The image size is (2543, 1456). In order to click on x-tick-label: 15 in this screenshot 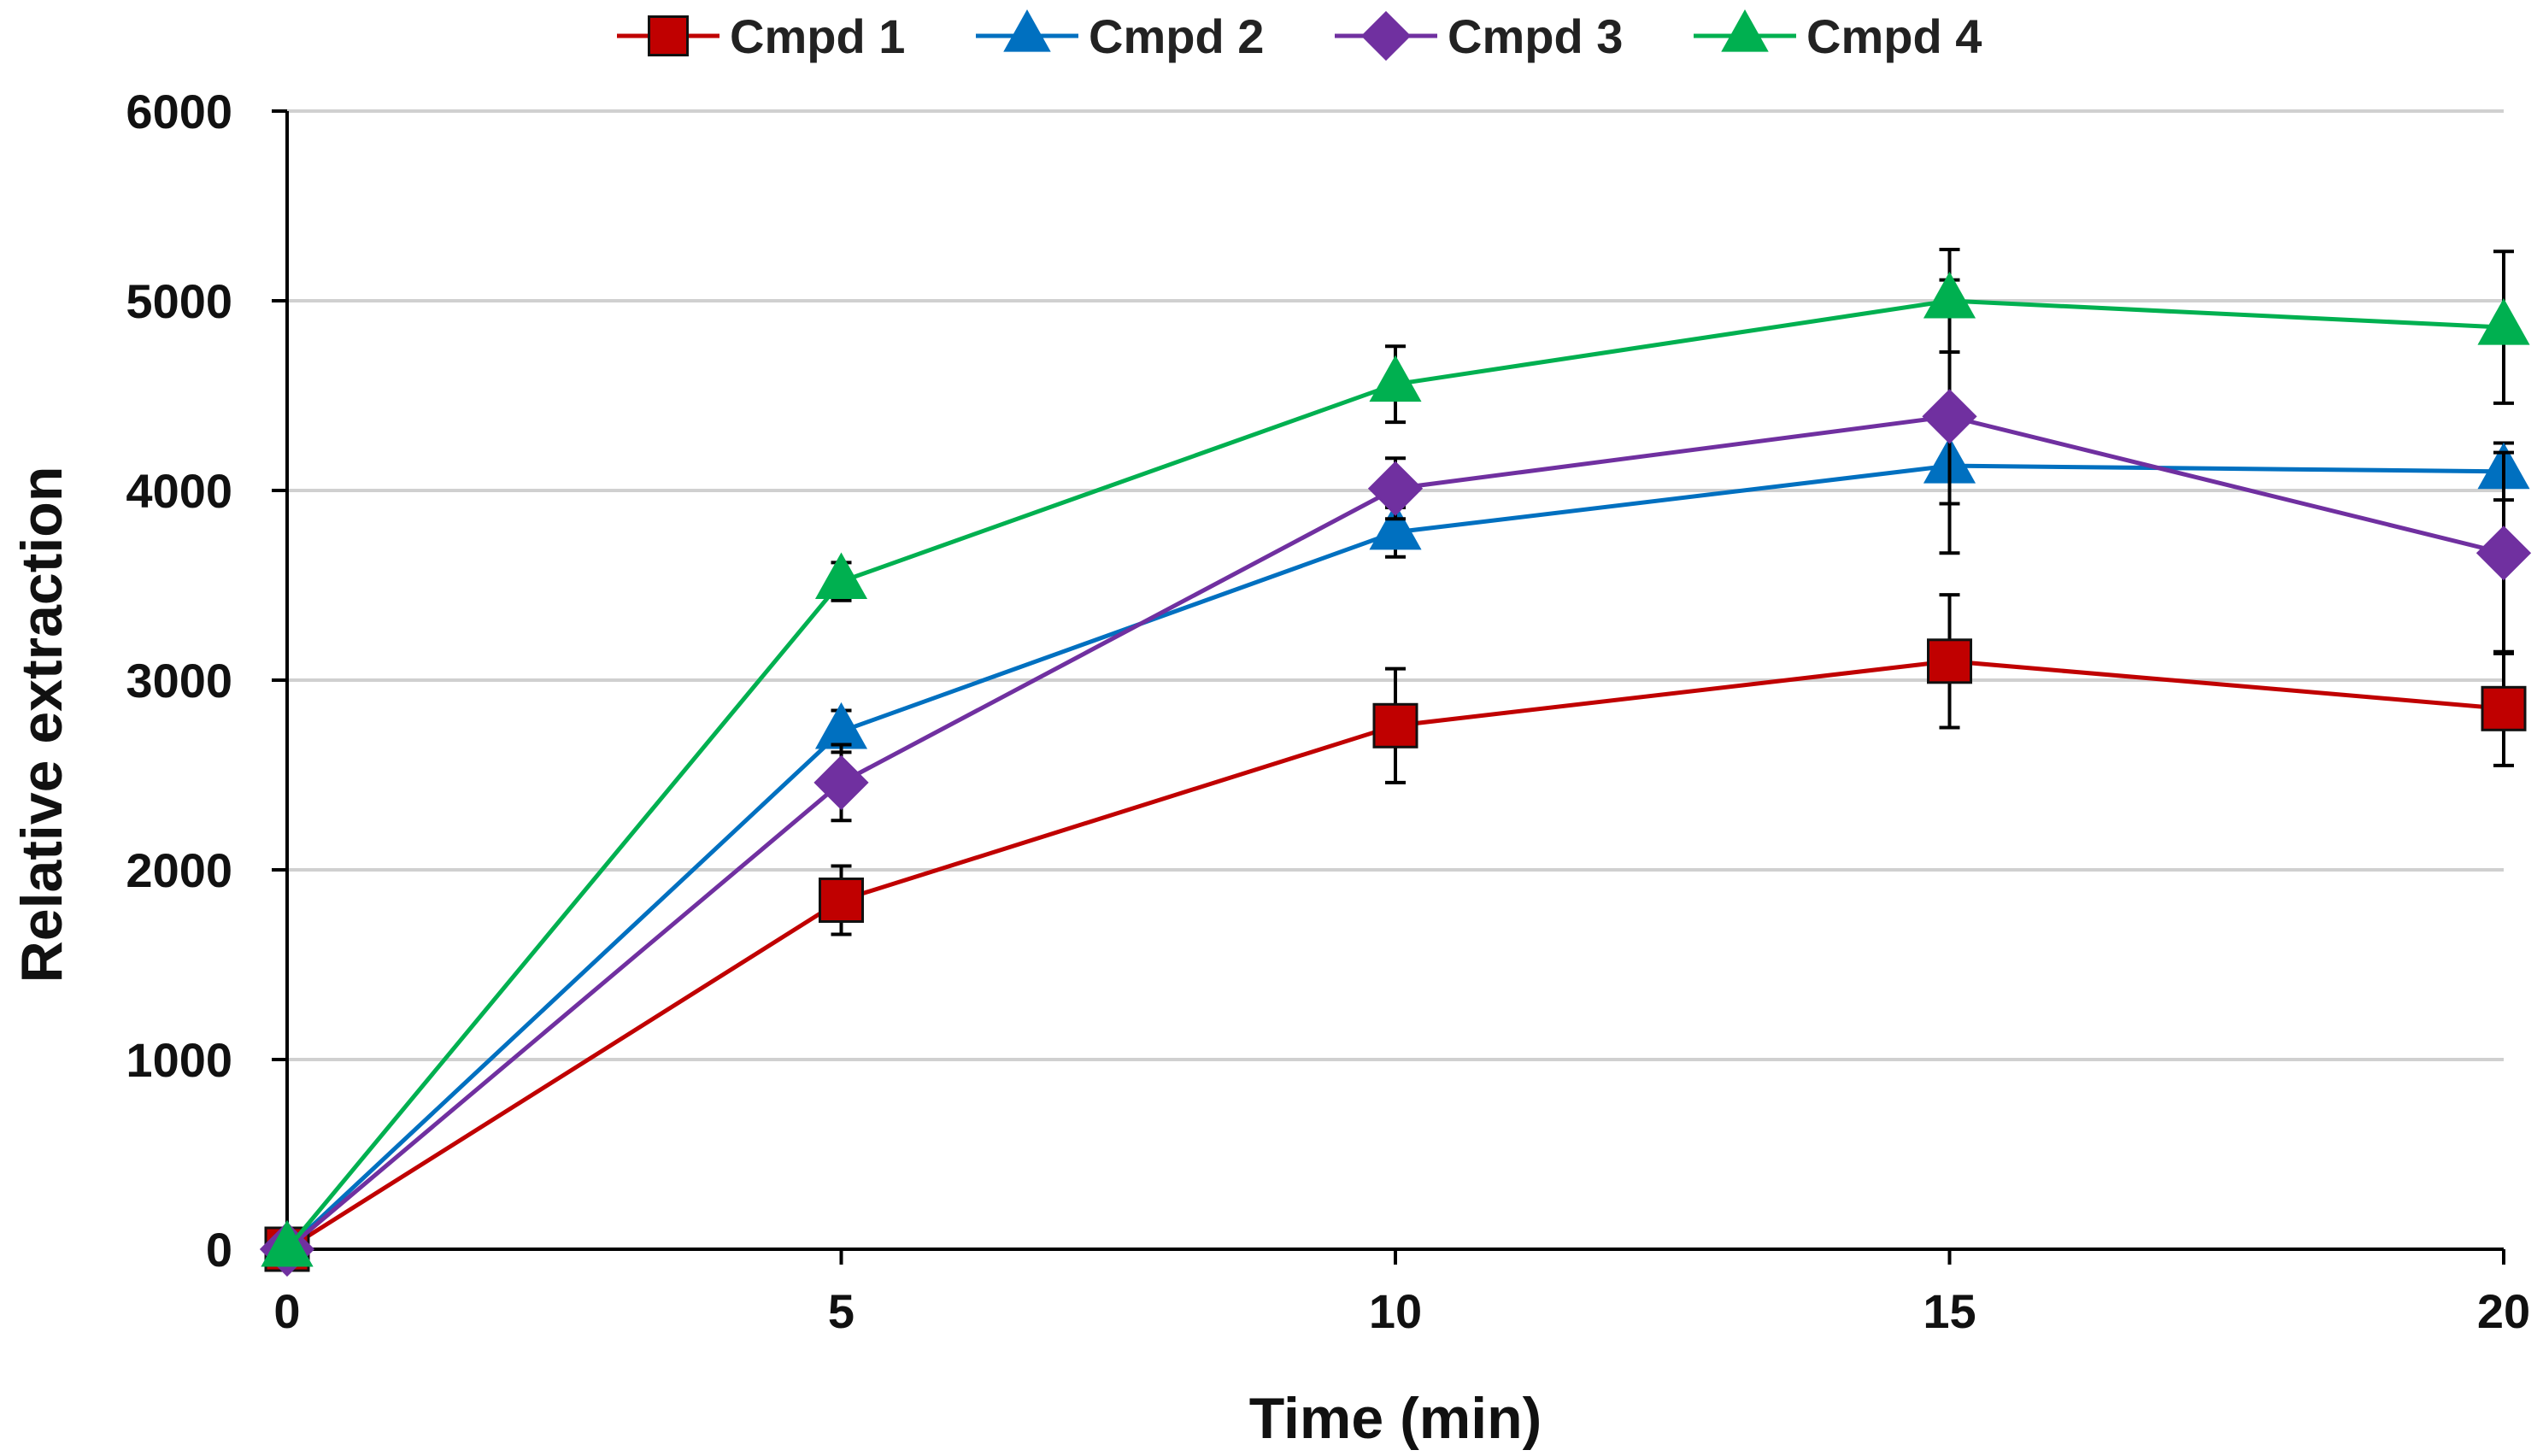, I will do `click(1949, 1311)`.